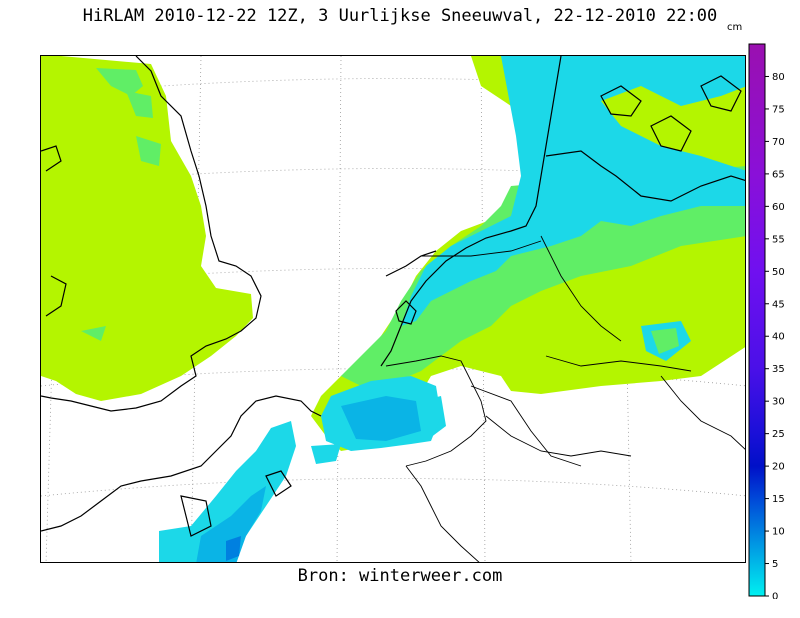  Describe the element at coordinates (778, 369) in the screenshot. I see `legend-tick-label: 35` at that location.